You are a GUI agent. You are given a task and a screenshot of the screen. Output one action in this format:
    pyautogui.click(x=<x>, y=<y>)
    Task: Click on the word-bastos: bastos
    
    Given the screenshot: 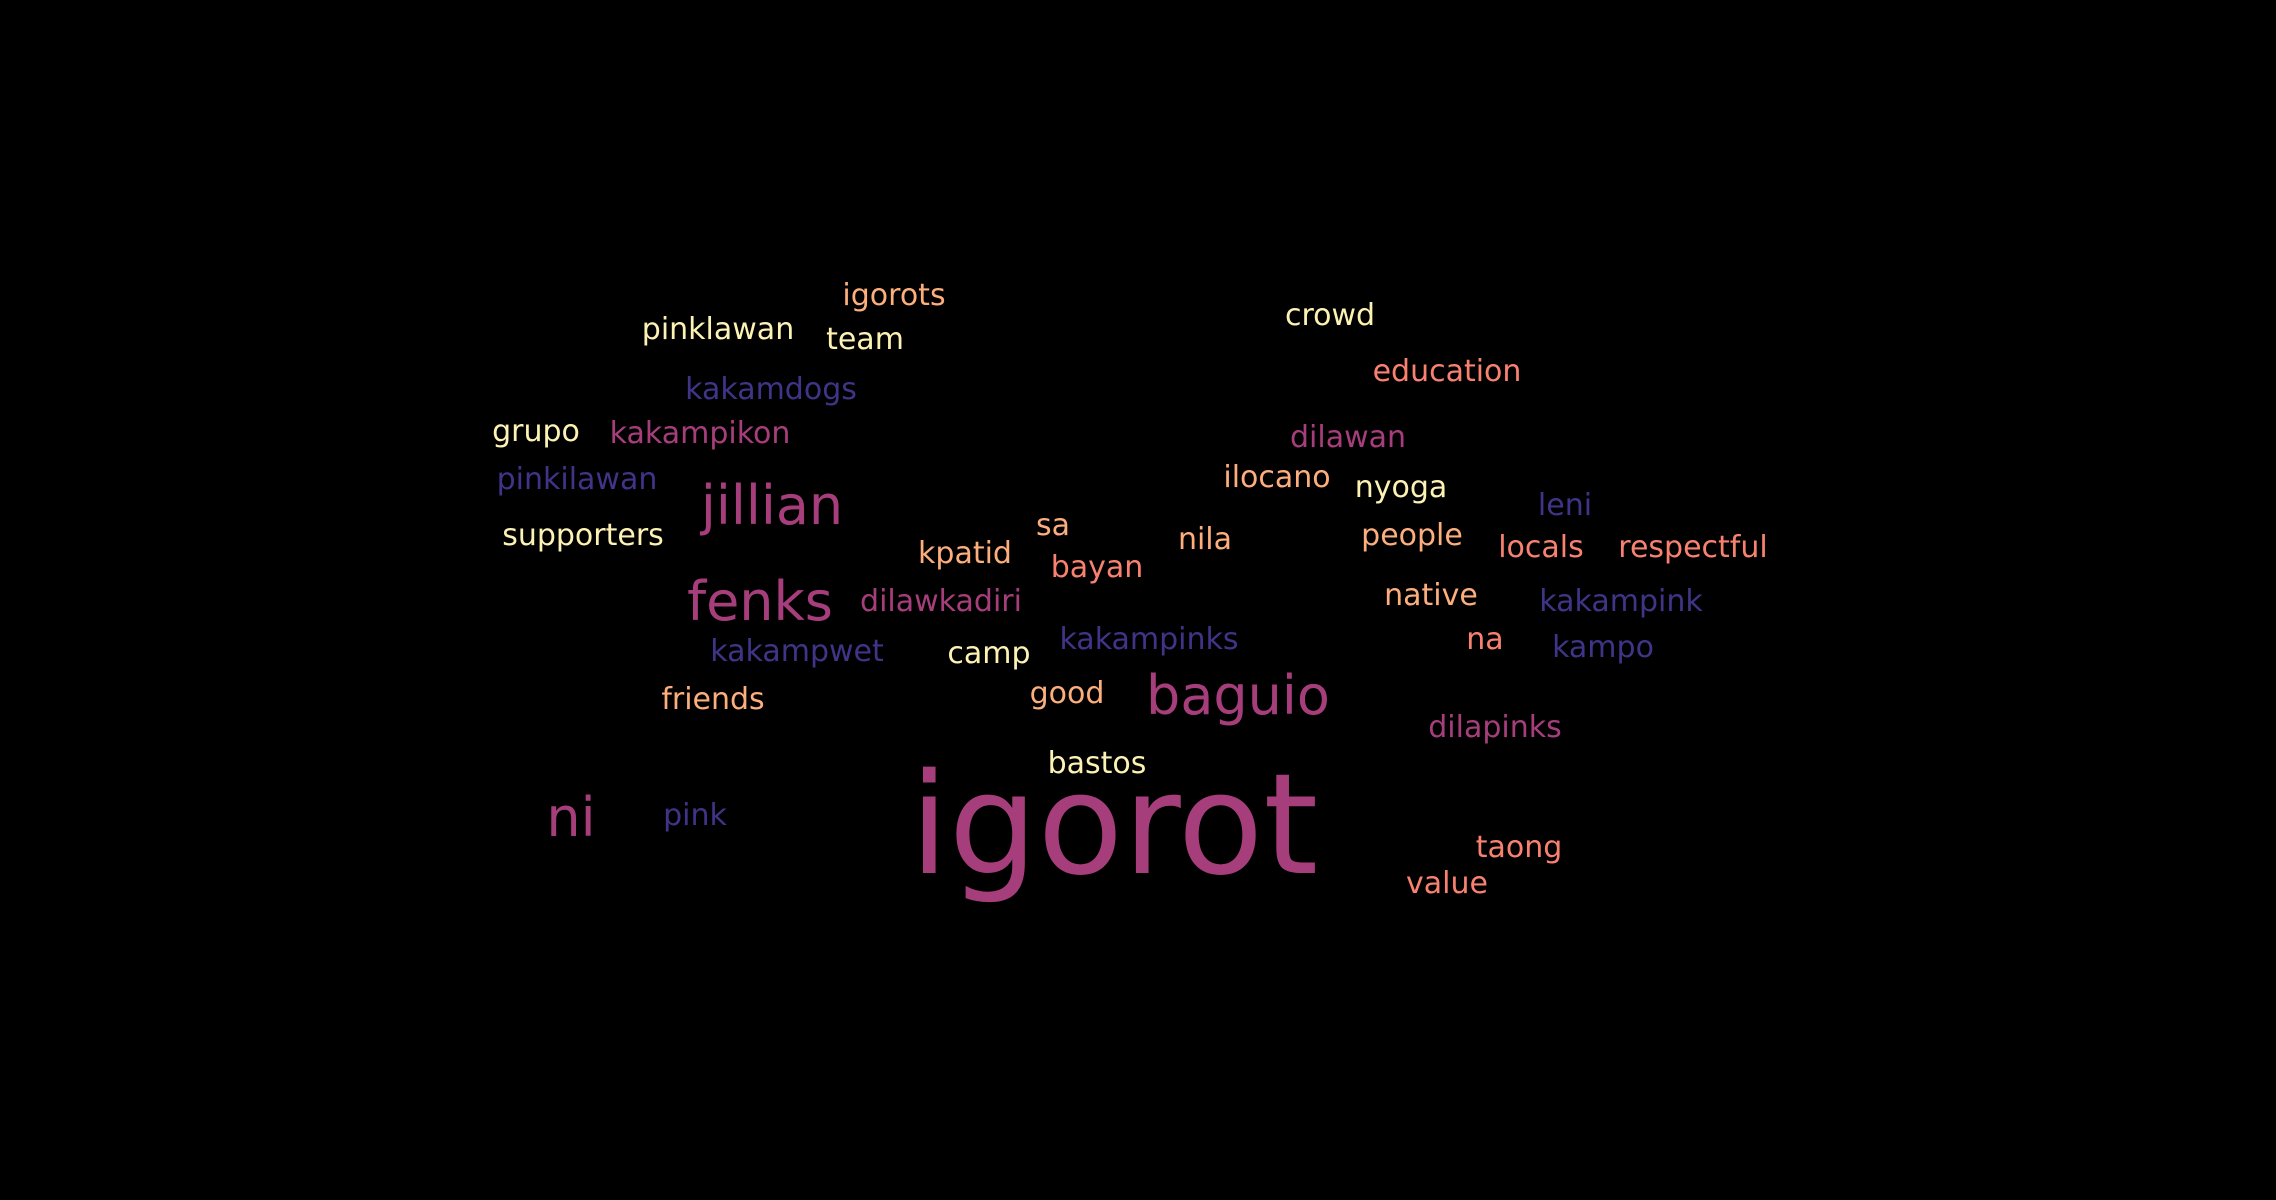 What is the action you would take?
    pyautogui.click(x=1097, y=763)
    